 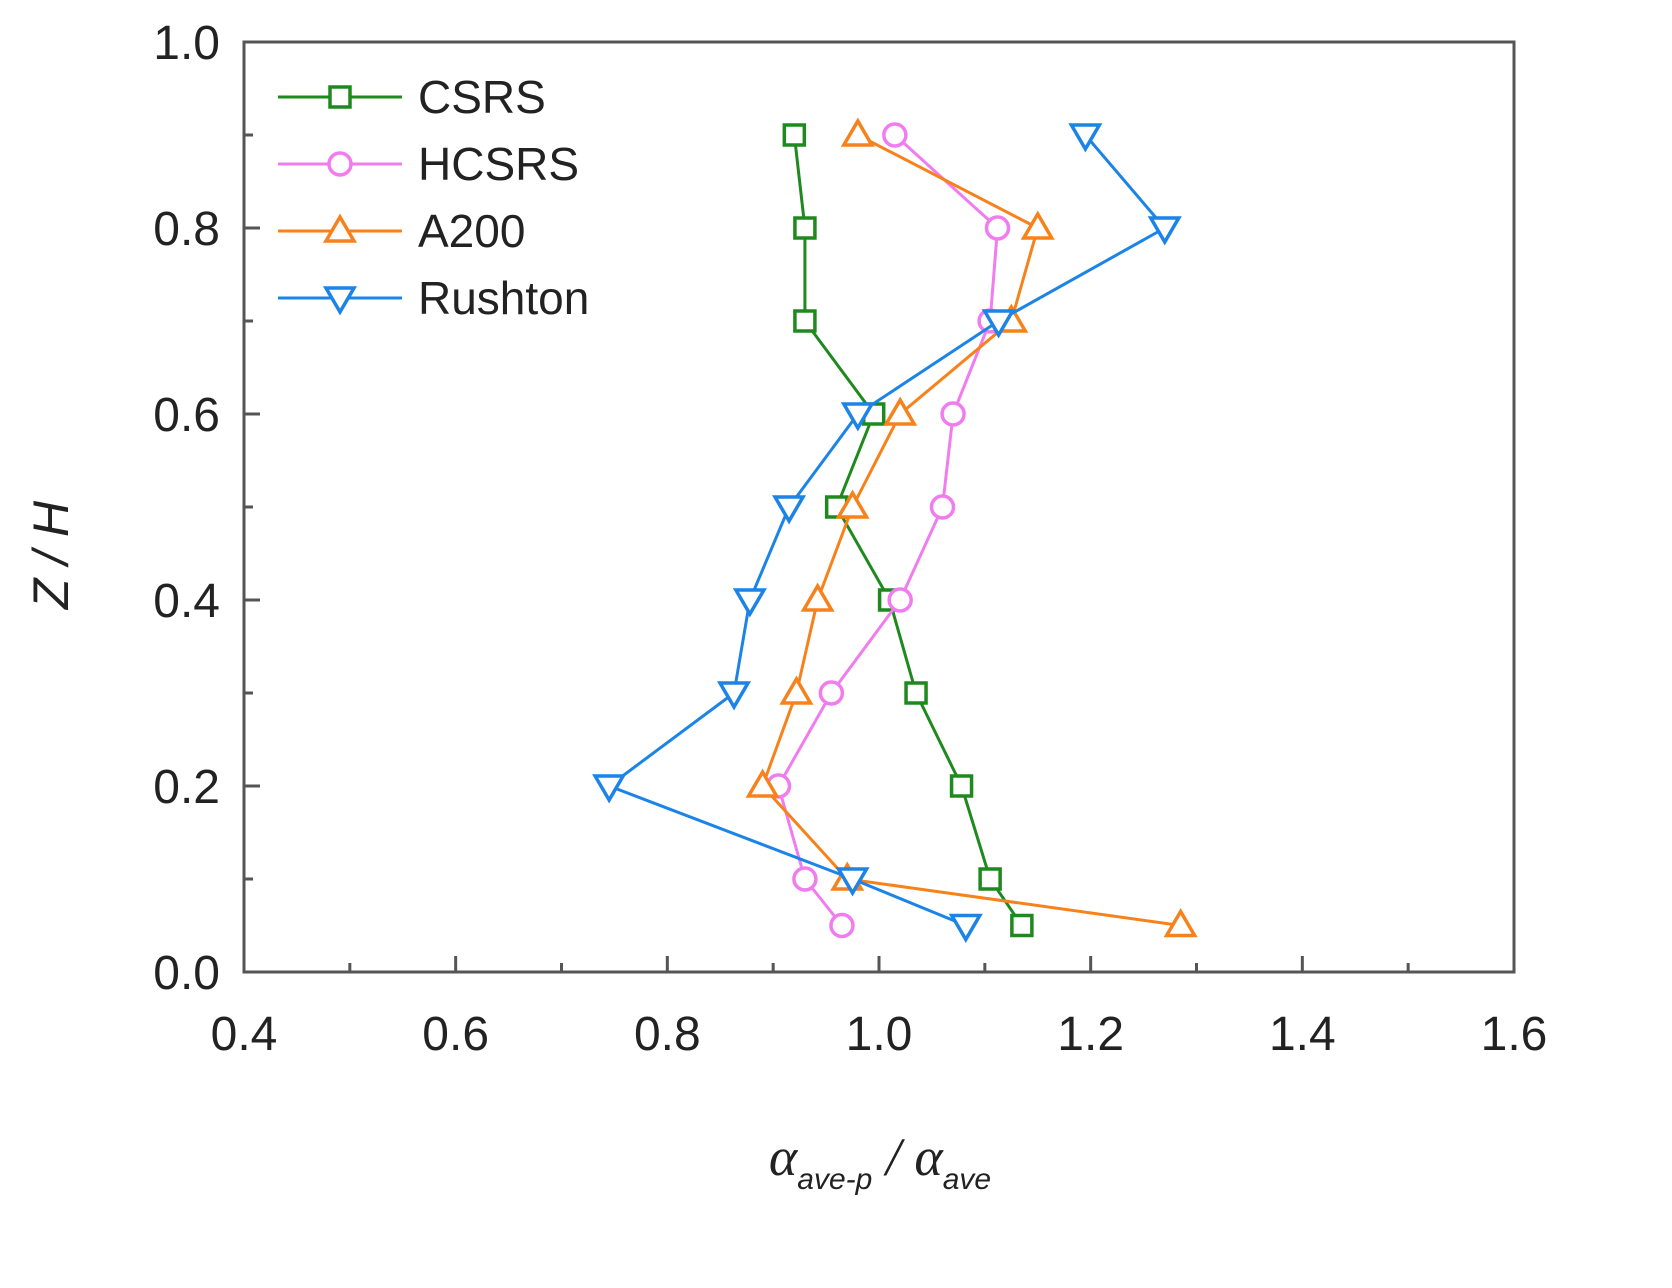 What do you see at coordinates (667, 1034) in the screenshot?
I see `x-tick-label: 0.8` at bounding box center [667, 1034].